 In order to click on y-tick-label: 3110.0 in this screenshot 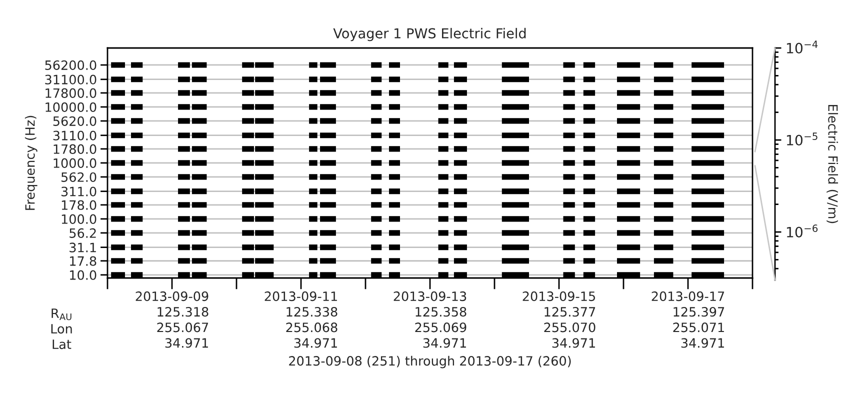, I will do `click(74, 135)`.